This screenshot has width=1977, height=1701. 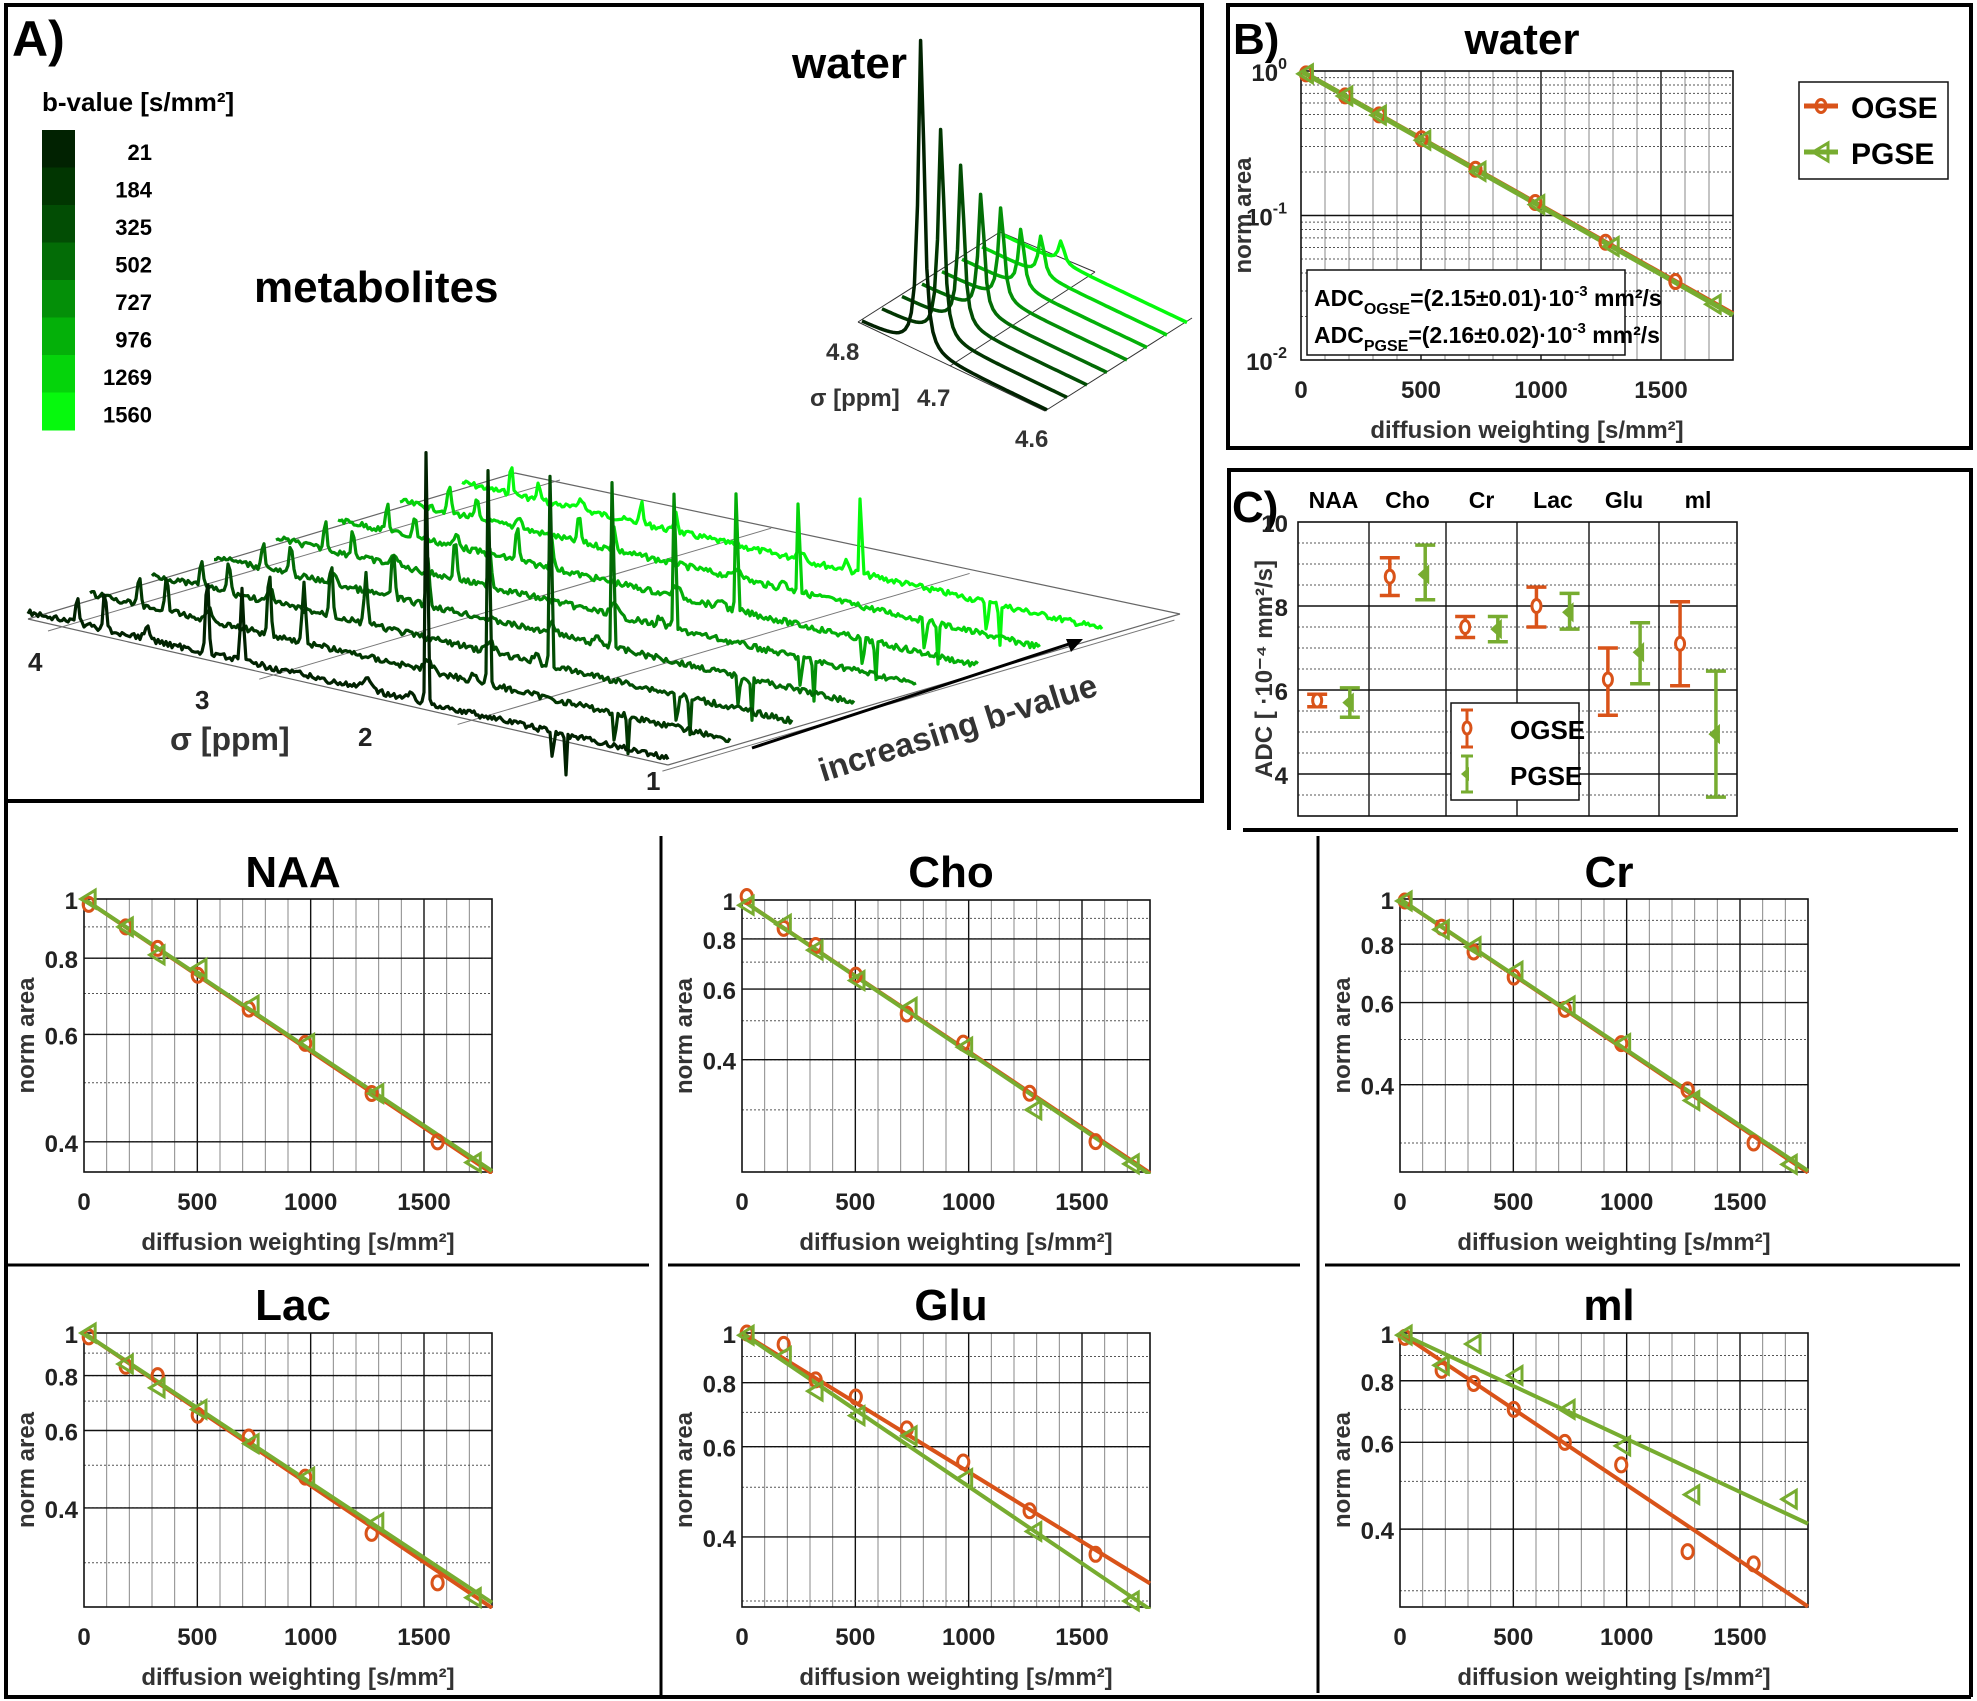 What do you see at coordinates (1714, 734) in the screenshot?
I see `errorbar-marker-pgse` at bounding box center [1714, 734].